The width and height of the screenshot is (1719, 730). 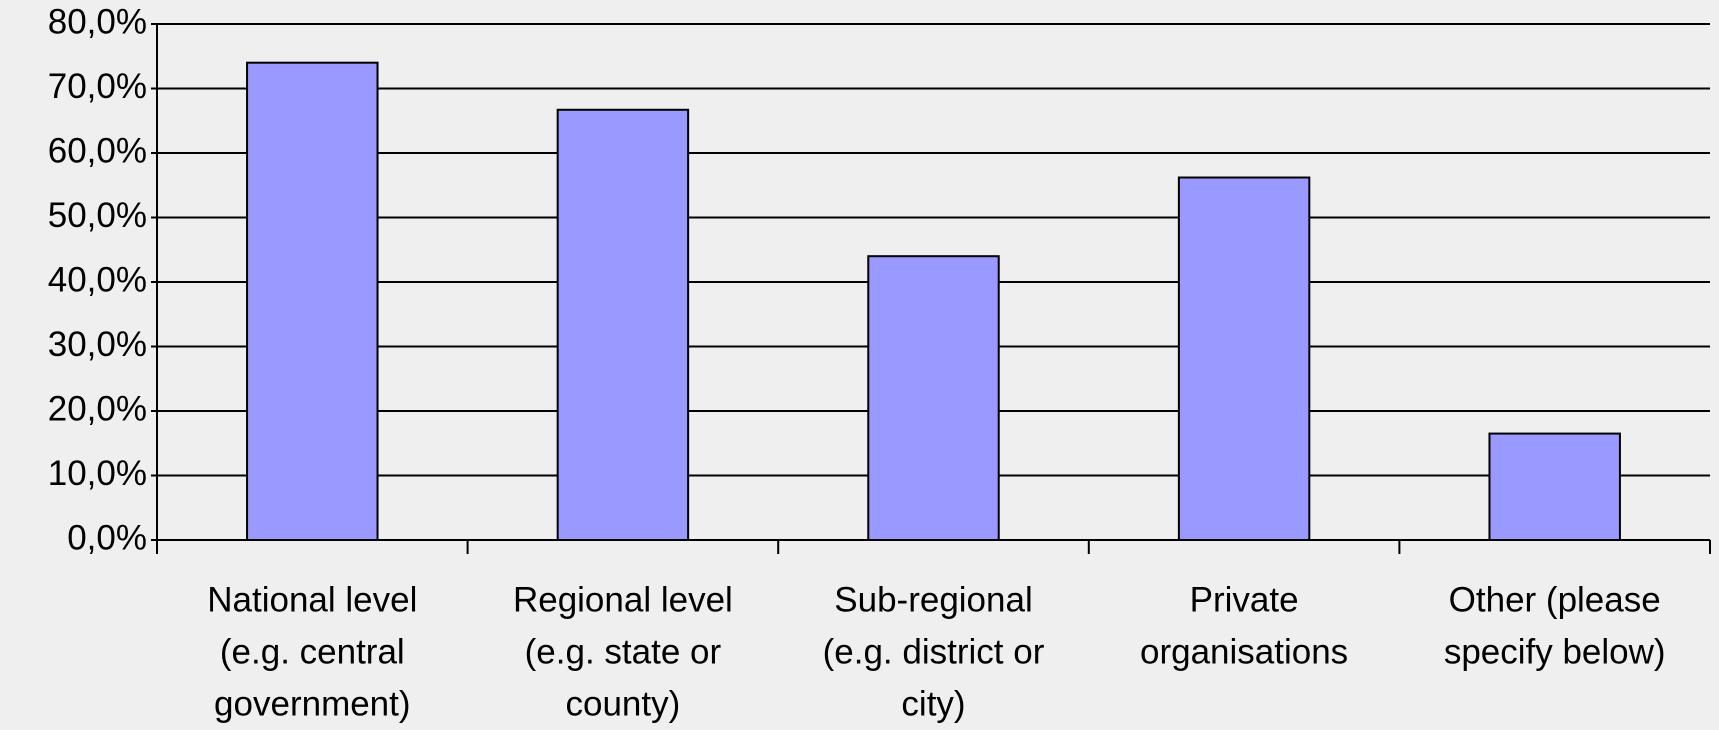 I want to click on y-tick-label: 0,0%, so click(x=107, y=537).